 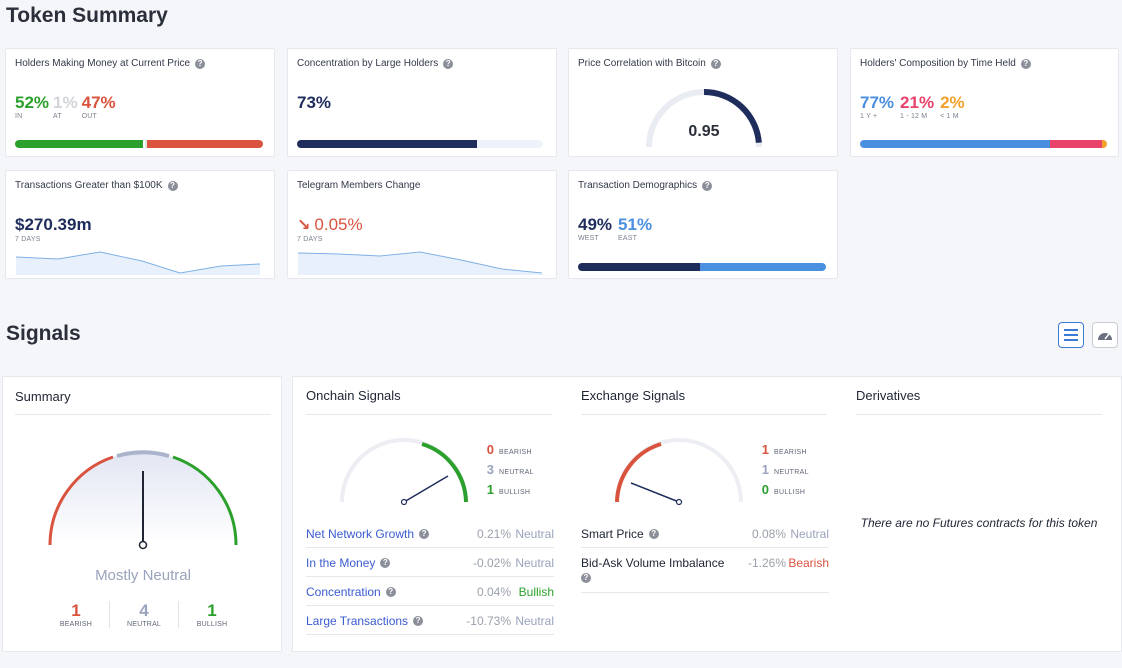 I want to click on signal-label: Smart Price, so click(x=612, y=533).